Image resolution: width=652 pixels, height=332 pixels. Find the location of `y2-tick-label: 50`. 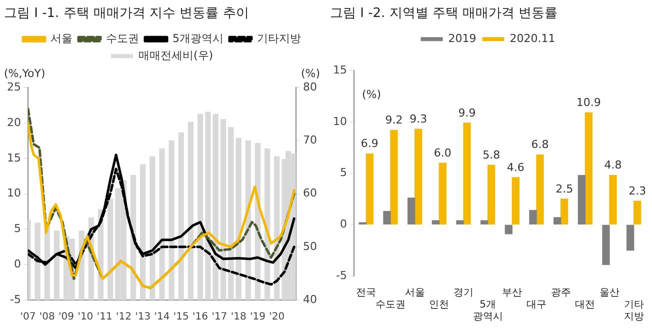

y2-tick-label: 50 is located at coordinates (310, 246).